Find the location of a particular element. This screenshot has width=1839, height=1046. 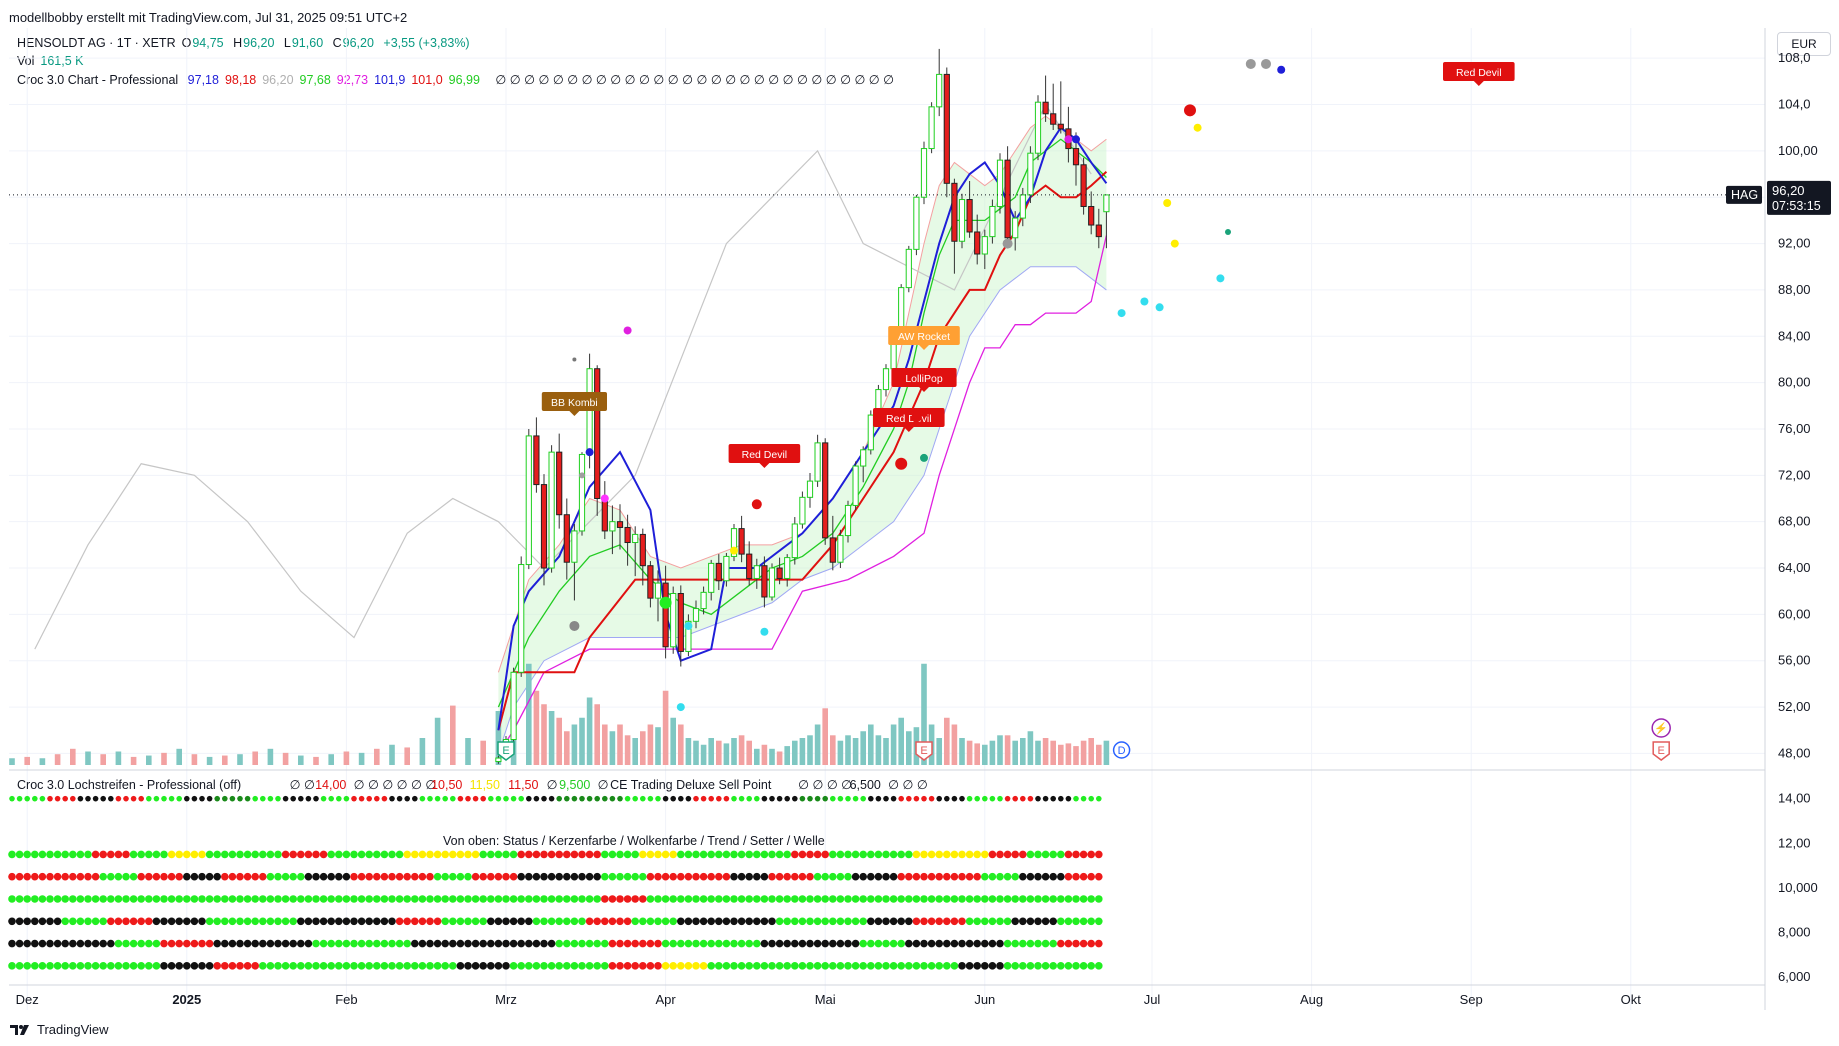

lower-indicator-value: CE Trading Deluxe Sell Point is located at coordinates (691, 785).